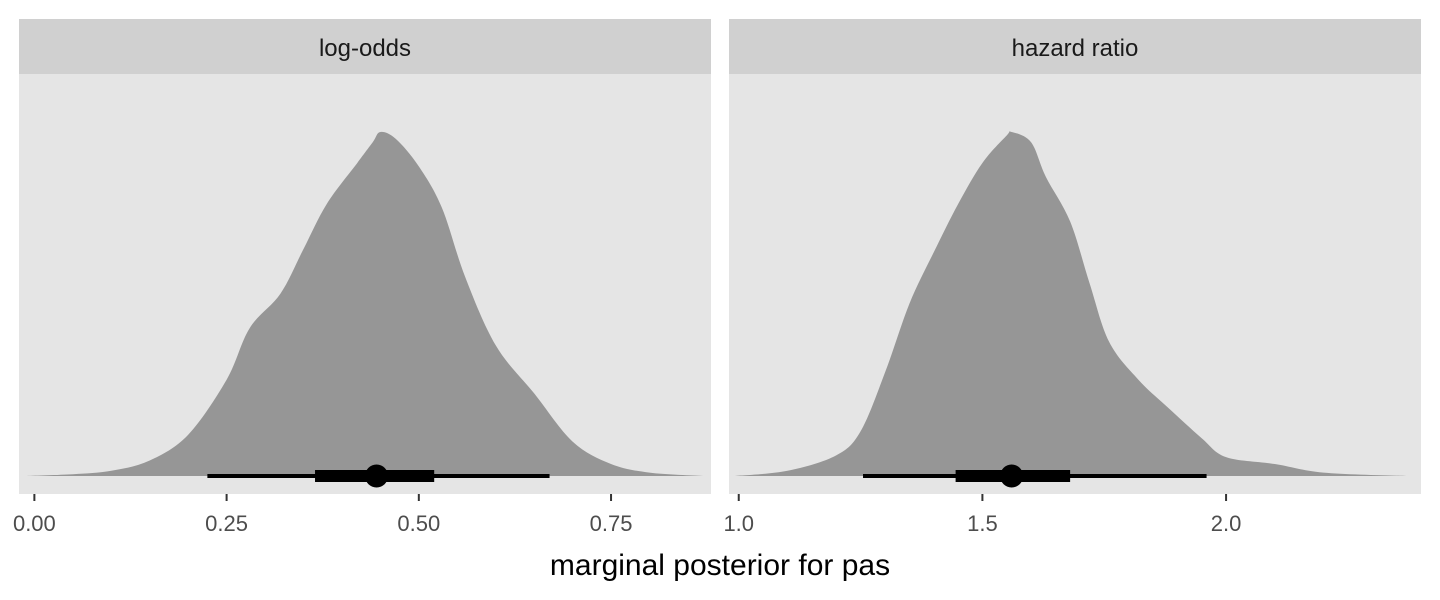  Describe the element at coordinates (738, 523) in the screenshot. I see `x-tick-label-2-1: 1.0` at that location.